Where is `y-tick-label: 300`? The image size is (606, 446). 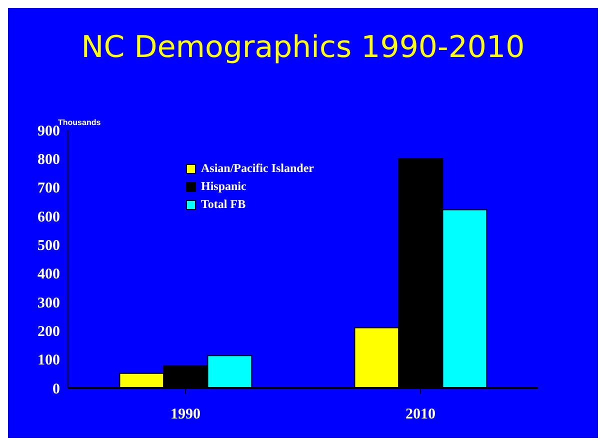 y-tick-label: 300 is located at coordinates (49, 303).